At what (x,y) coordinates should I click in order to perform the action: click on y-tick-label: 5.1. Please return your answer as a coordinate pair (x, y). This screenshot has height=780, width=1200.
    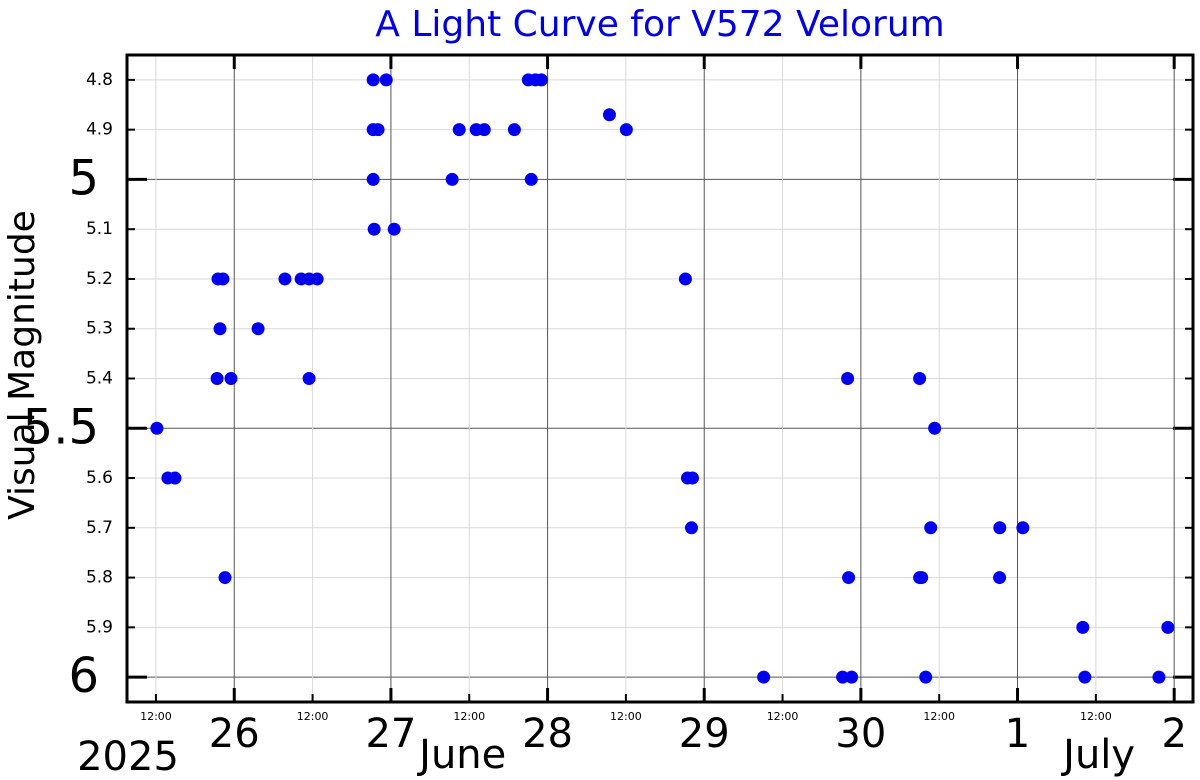
    Looking at the image, I should click on (99, 229).